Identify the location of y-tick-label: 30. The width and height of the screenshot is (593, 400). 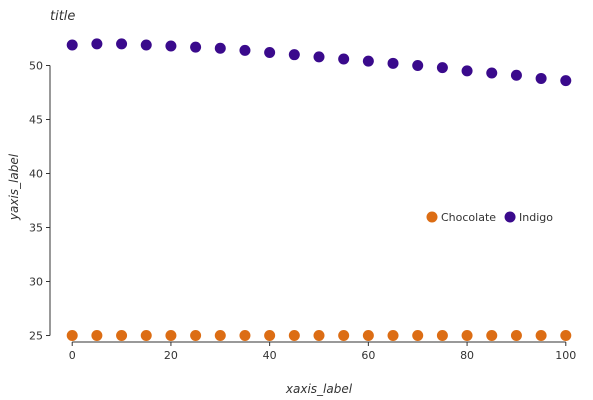
(36, 282).